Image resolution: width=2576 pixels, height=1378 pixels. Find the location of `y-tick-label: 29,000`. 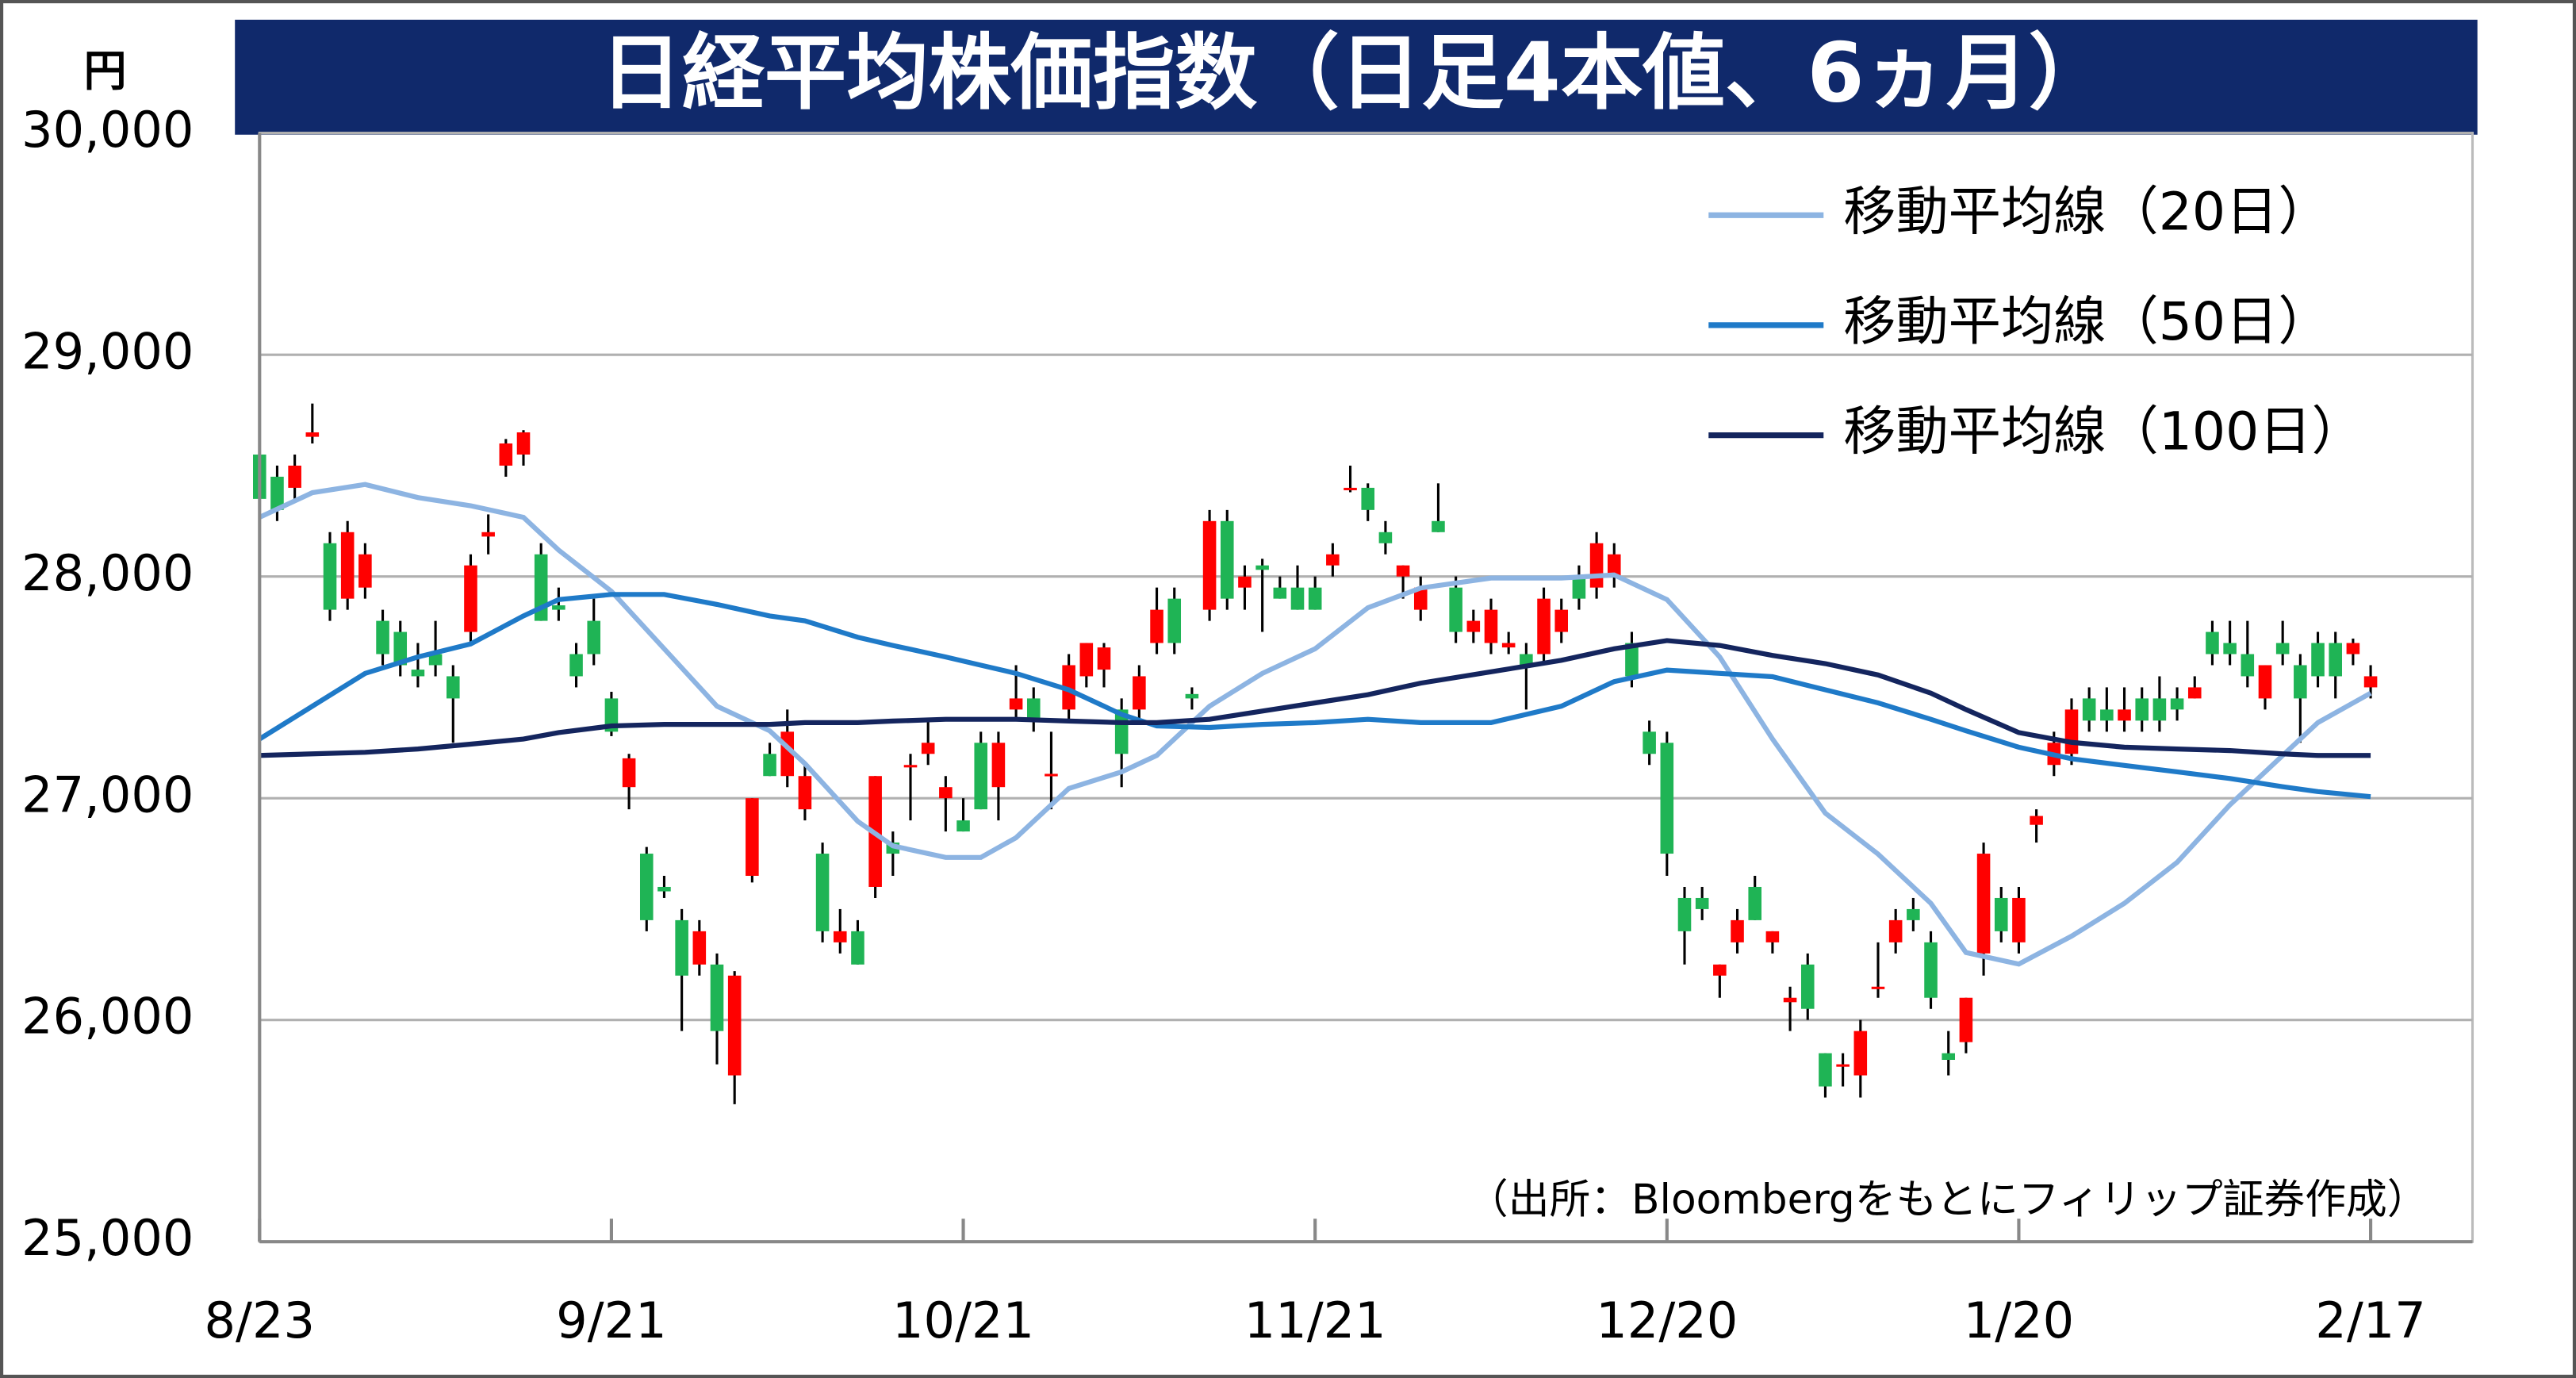

y-tick-label: 29,000 is located at coordinates (107, 351).